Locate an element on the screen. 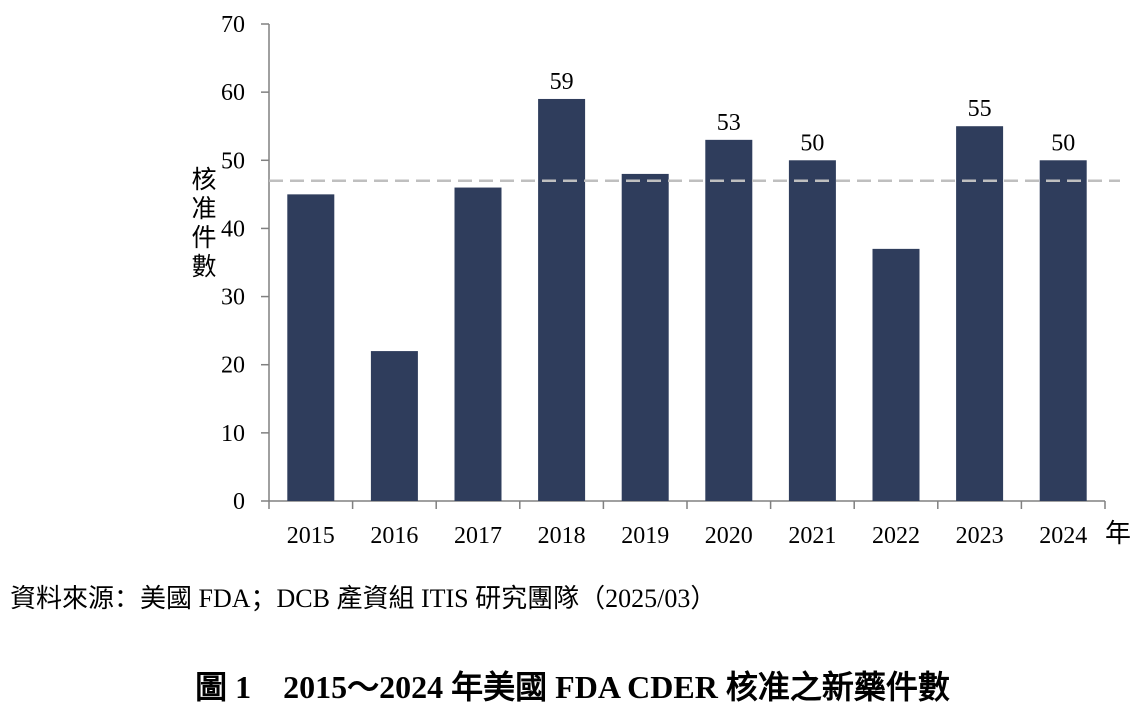 This screenshot has height=716, width=1145. x-axis: 2015 2016 2017 2018 2019 2020 2021 2022 2023 2024 is located at coordinates (687, 524).